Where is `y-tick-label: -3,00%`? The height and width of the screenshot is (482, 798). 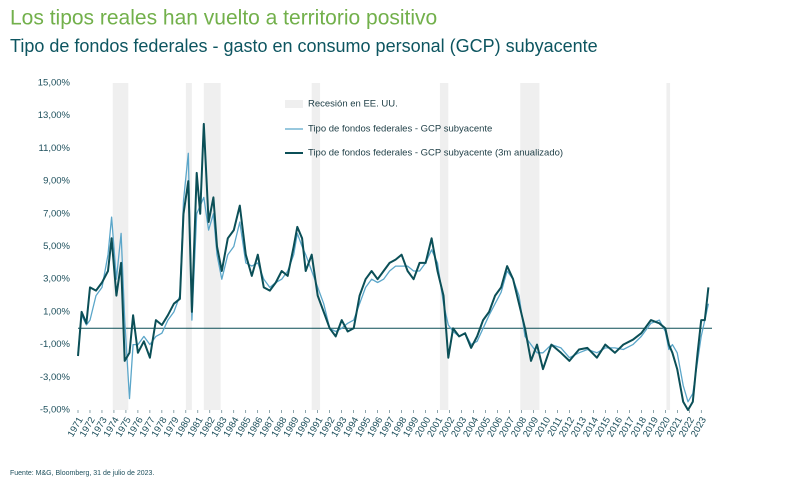
y-tick-label: -3,00% is located at coordinates (55, 377).